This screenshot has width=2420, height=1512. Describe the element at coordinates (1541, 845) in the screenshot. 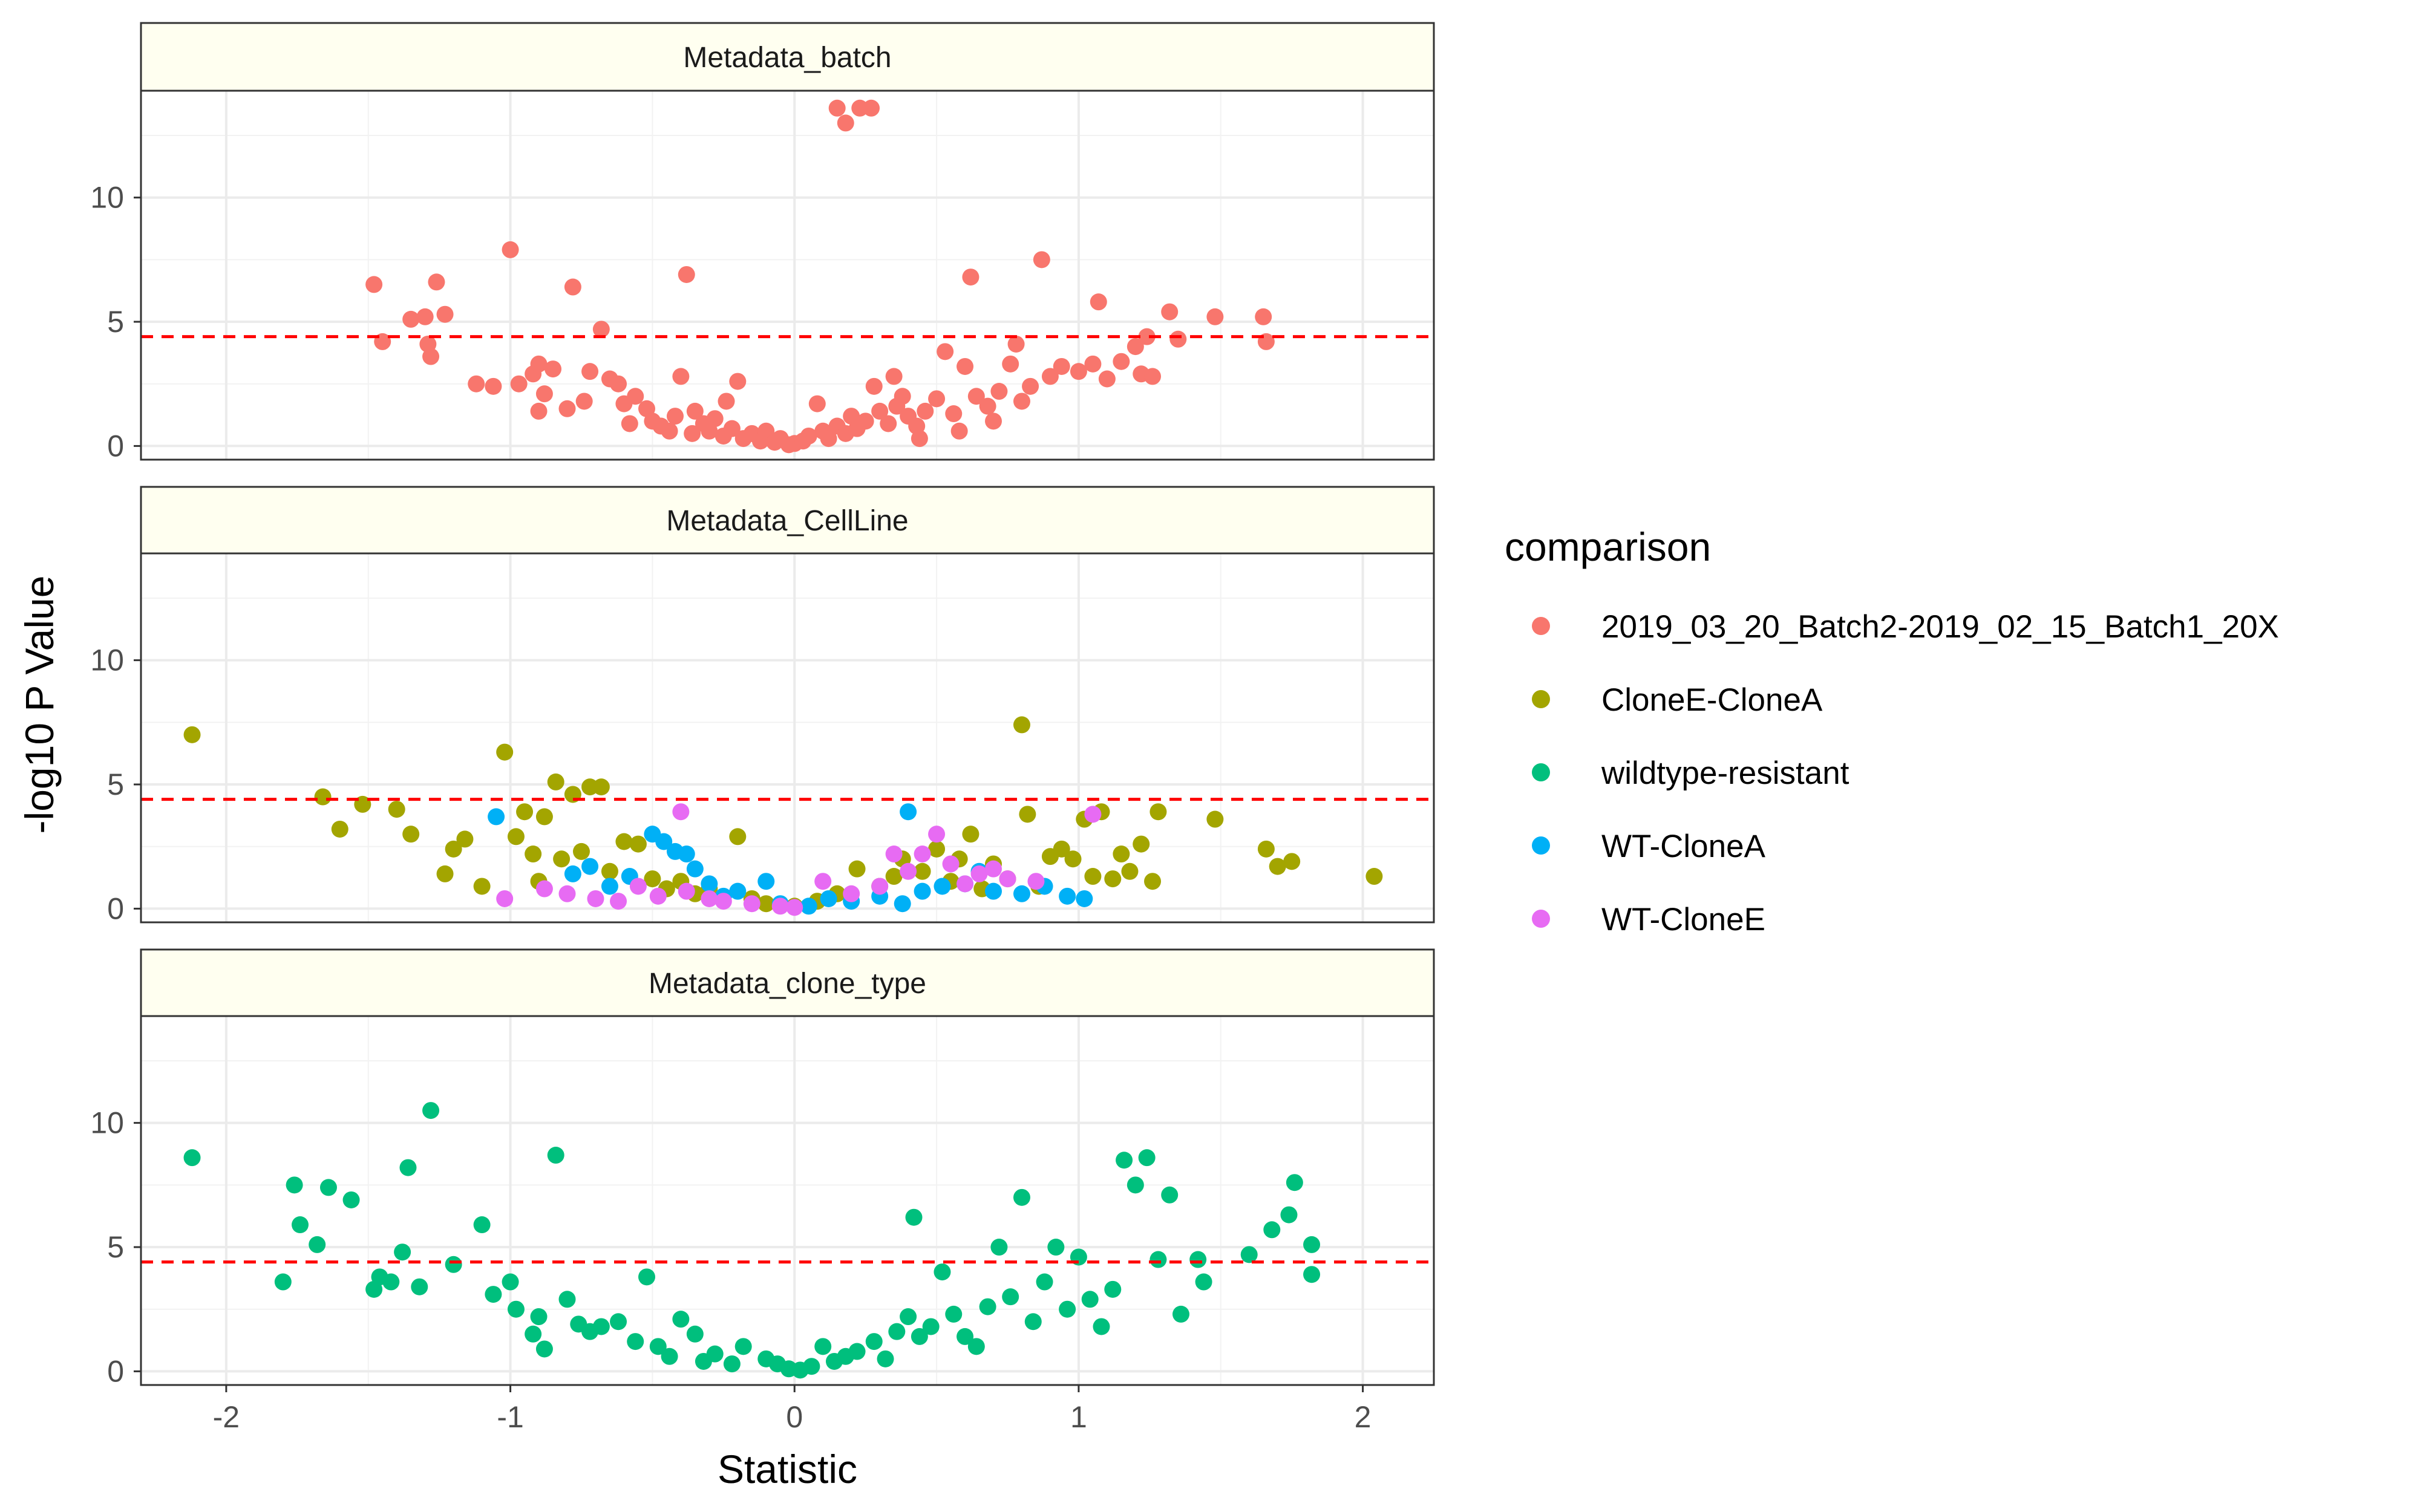

I see `legend-key-wt_clonea` at that location.